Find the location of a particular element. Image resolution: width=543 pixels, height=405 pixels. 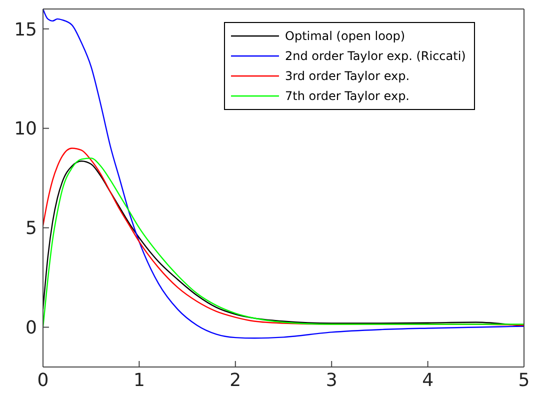

legend-label: Optimal (open loop) is located at coordinates (345, 36).